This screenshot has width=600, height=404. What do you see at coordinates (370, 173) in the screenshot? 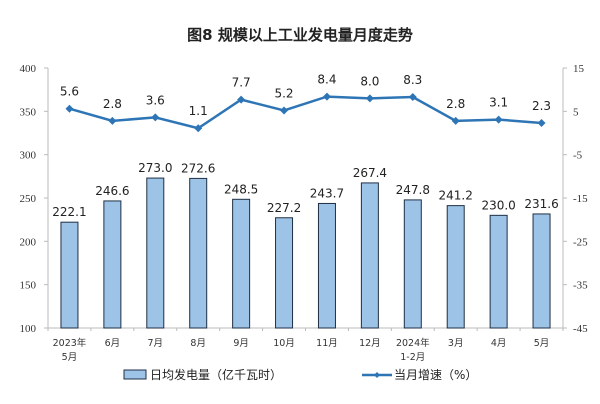
I see `bar-label: 267.4` at bounding box center [370, 173].